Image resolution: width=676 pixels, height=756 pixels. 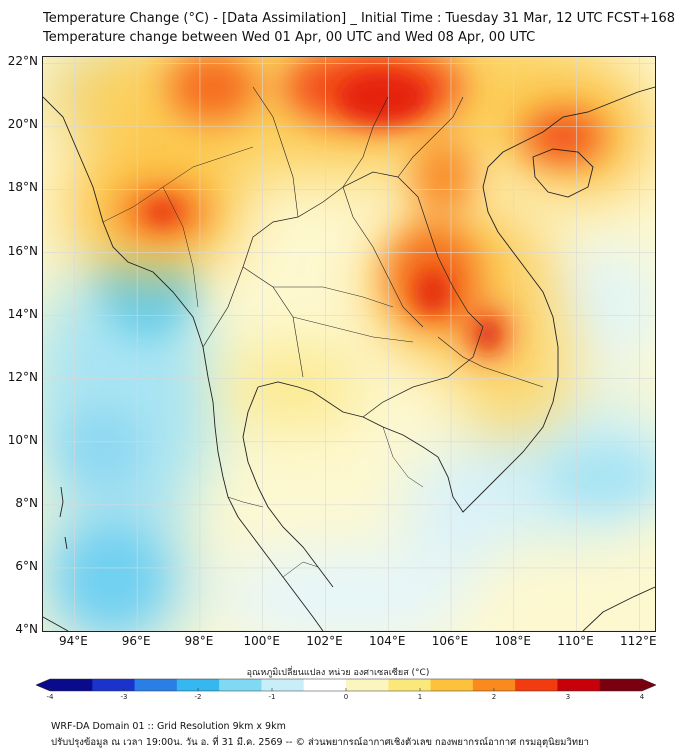 What do you see at coordinates (26, 502) in the screenshot?
I see `latitude-label: 8°N` at bounding box center [26, 502].